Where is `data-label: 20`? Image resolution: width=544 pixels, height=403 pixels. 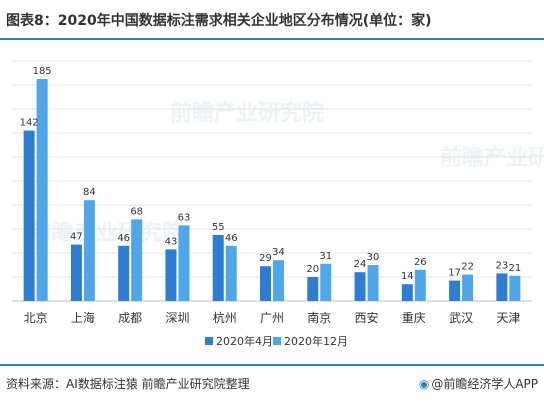 data-label: 20 is located at coordinates (312, 269).